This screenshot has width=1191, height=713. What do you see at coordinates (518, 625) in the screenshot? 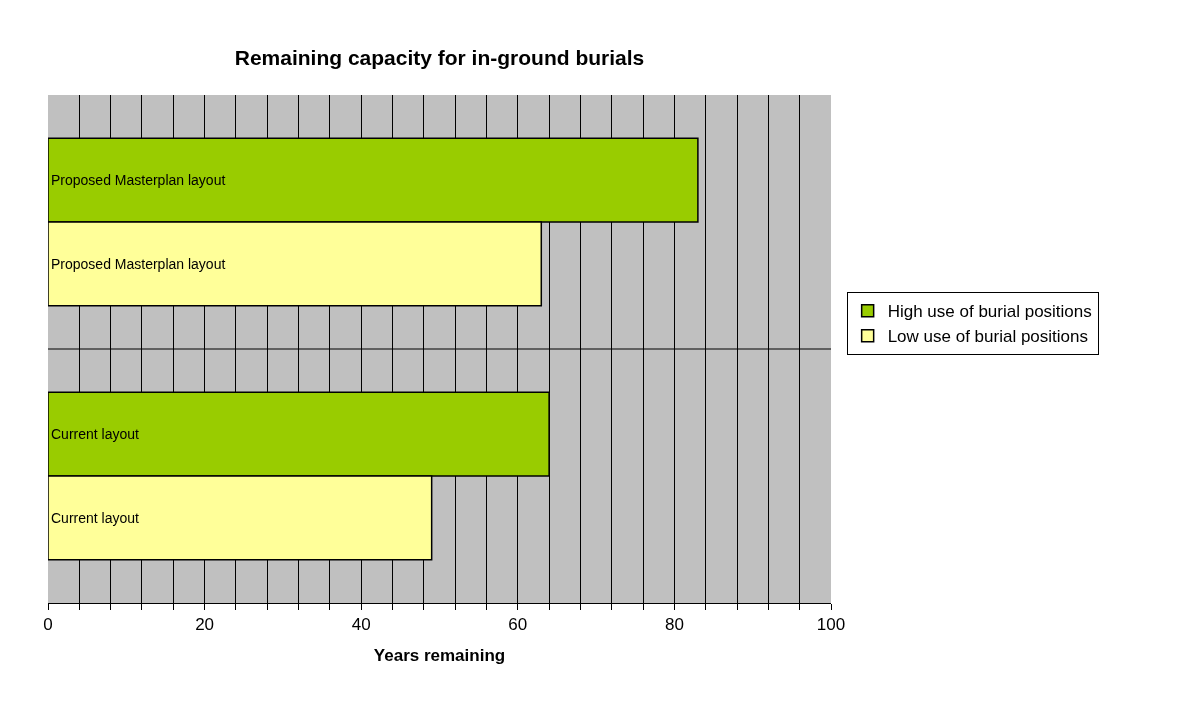
I see `x-tick-label: 60` at bounding box center [518, 625].